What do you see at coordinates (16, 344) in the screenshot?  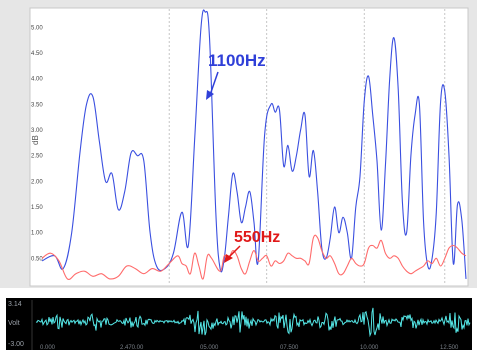 I see `waveform-ytick-bottom: -3.00` at bounding box center [16, 344].